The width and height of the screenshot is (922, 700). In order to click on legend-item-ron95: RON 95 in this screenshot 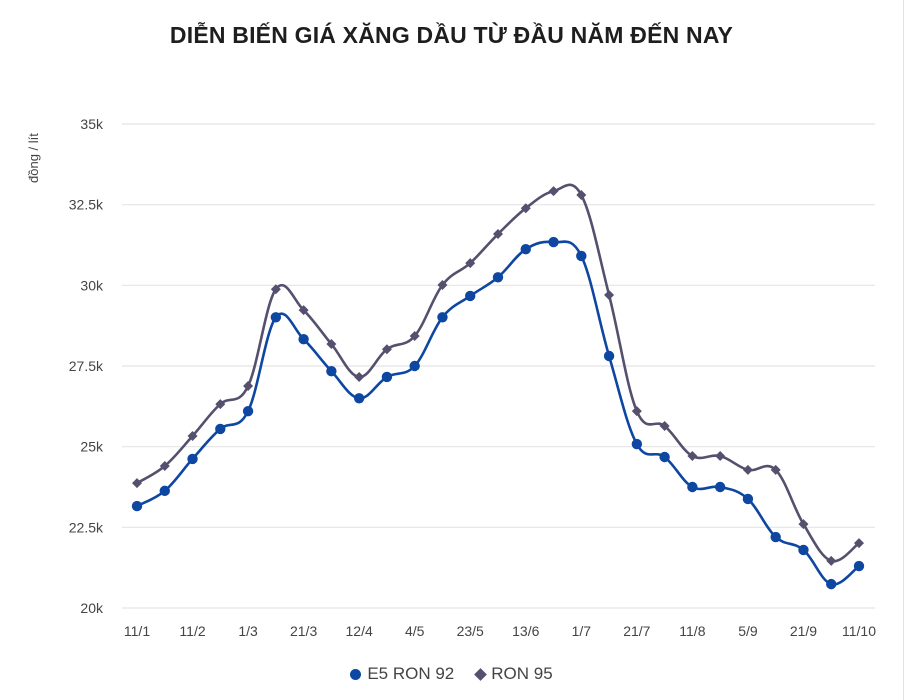, I will do `click(513, 674)`.